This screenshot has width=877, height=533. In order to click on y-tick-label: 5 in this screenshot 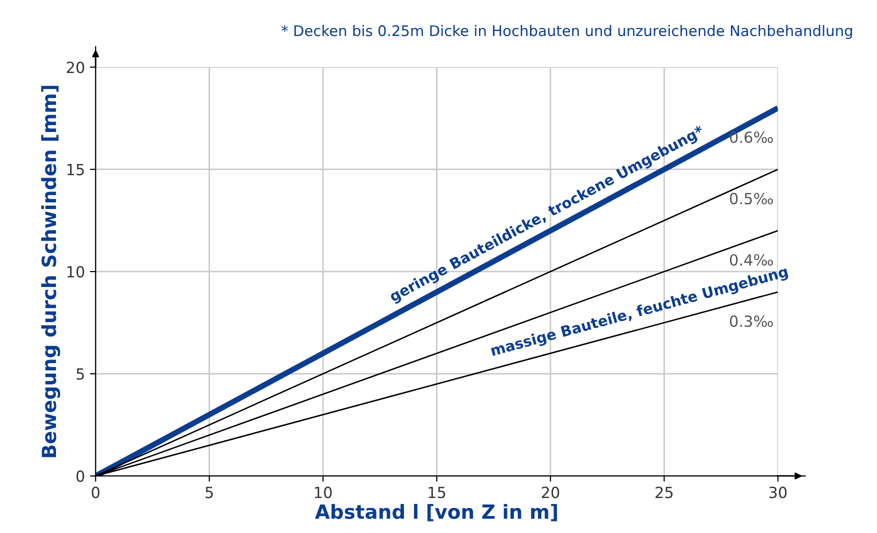, I will do `click(80, 374)`.